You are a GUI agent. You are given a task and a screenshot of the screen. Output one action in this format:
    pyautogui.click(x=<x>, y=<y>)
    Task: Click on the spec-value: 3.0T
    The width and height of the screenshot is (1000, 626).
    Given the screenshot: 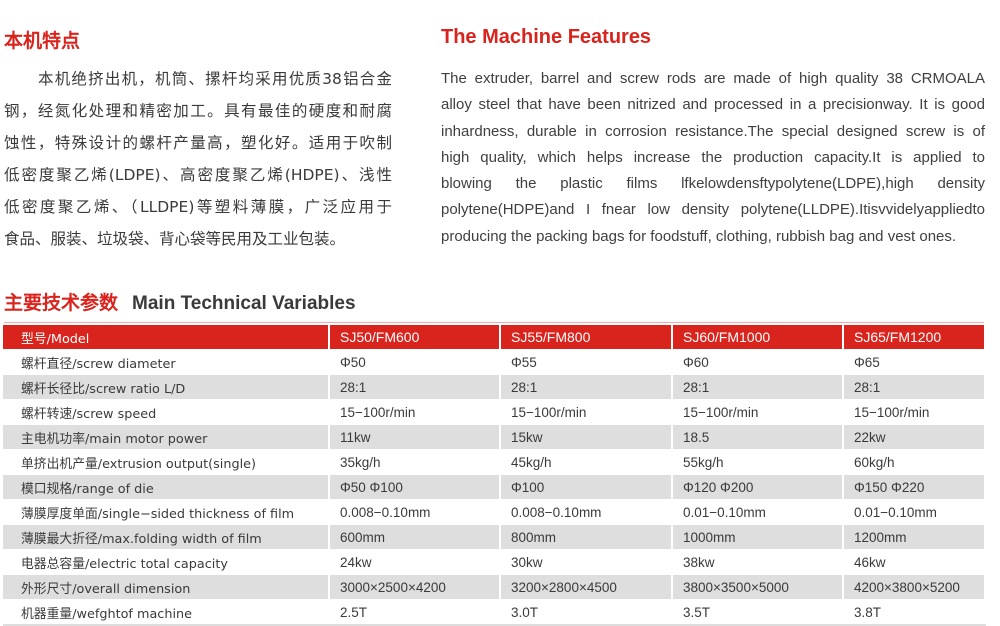 What is the action you would take?
    pyautogui.click(x=586, y=612)
    